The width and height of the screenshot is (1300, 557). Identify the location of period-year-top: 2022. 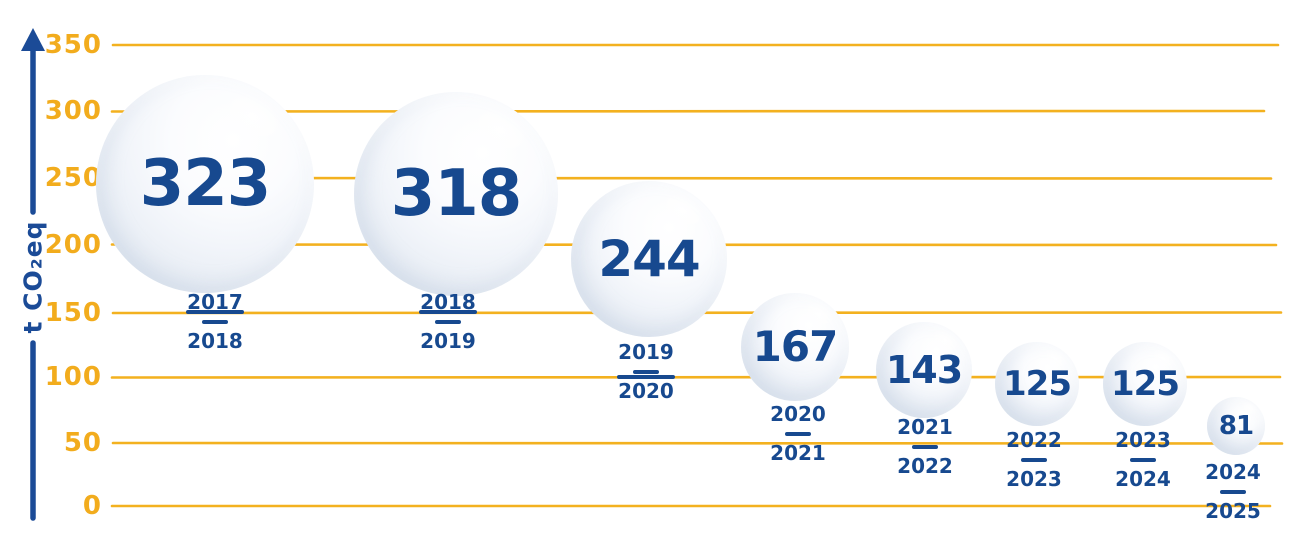
(1034, 440).